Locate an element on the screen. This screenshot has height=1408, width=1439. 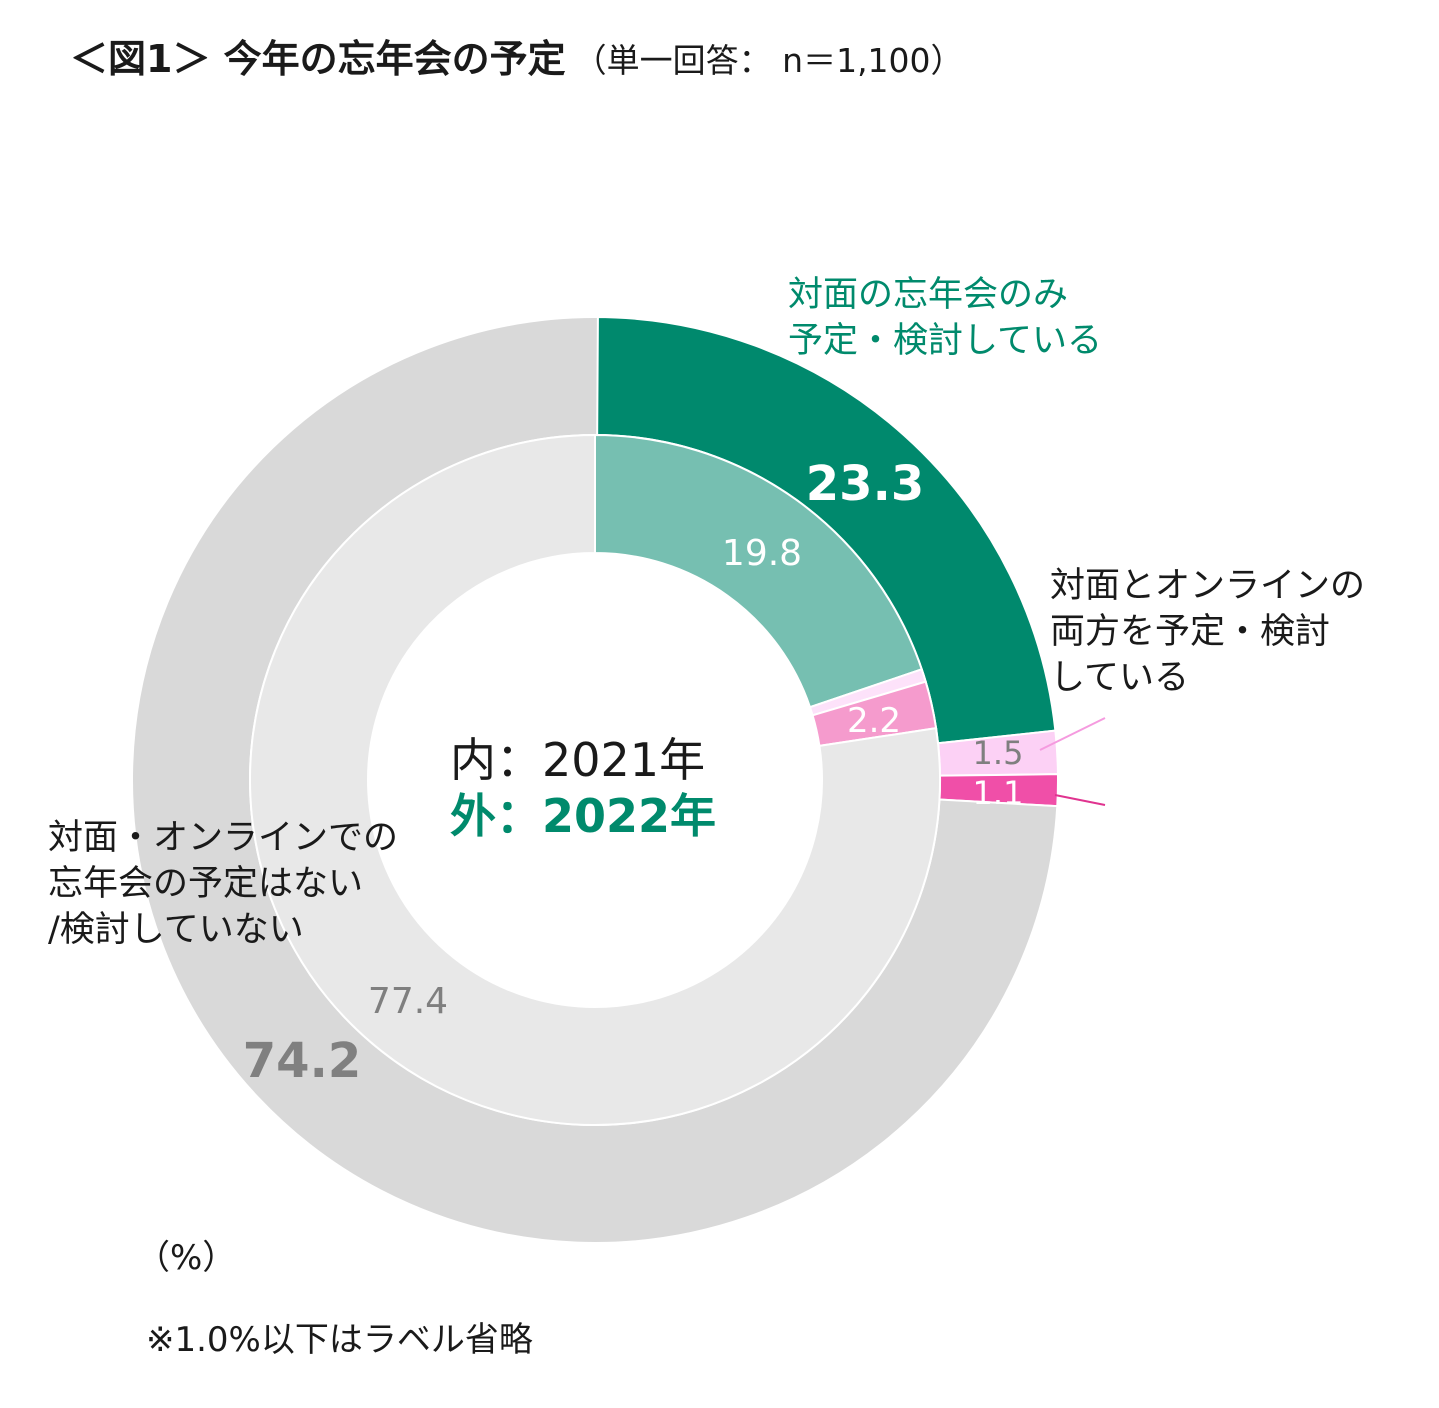
inner-value-label-in-person-only: 19.8 is located at coordinates (762, 553).